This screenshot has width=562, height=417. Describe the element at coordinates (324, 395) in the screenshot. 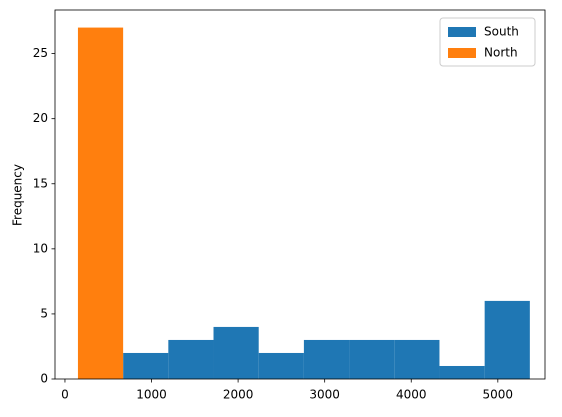

I see `x-tick-label: 3000` at that location.